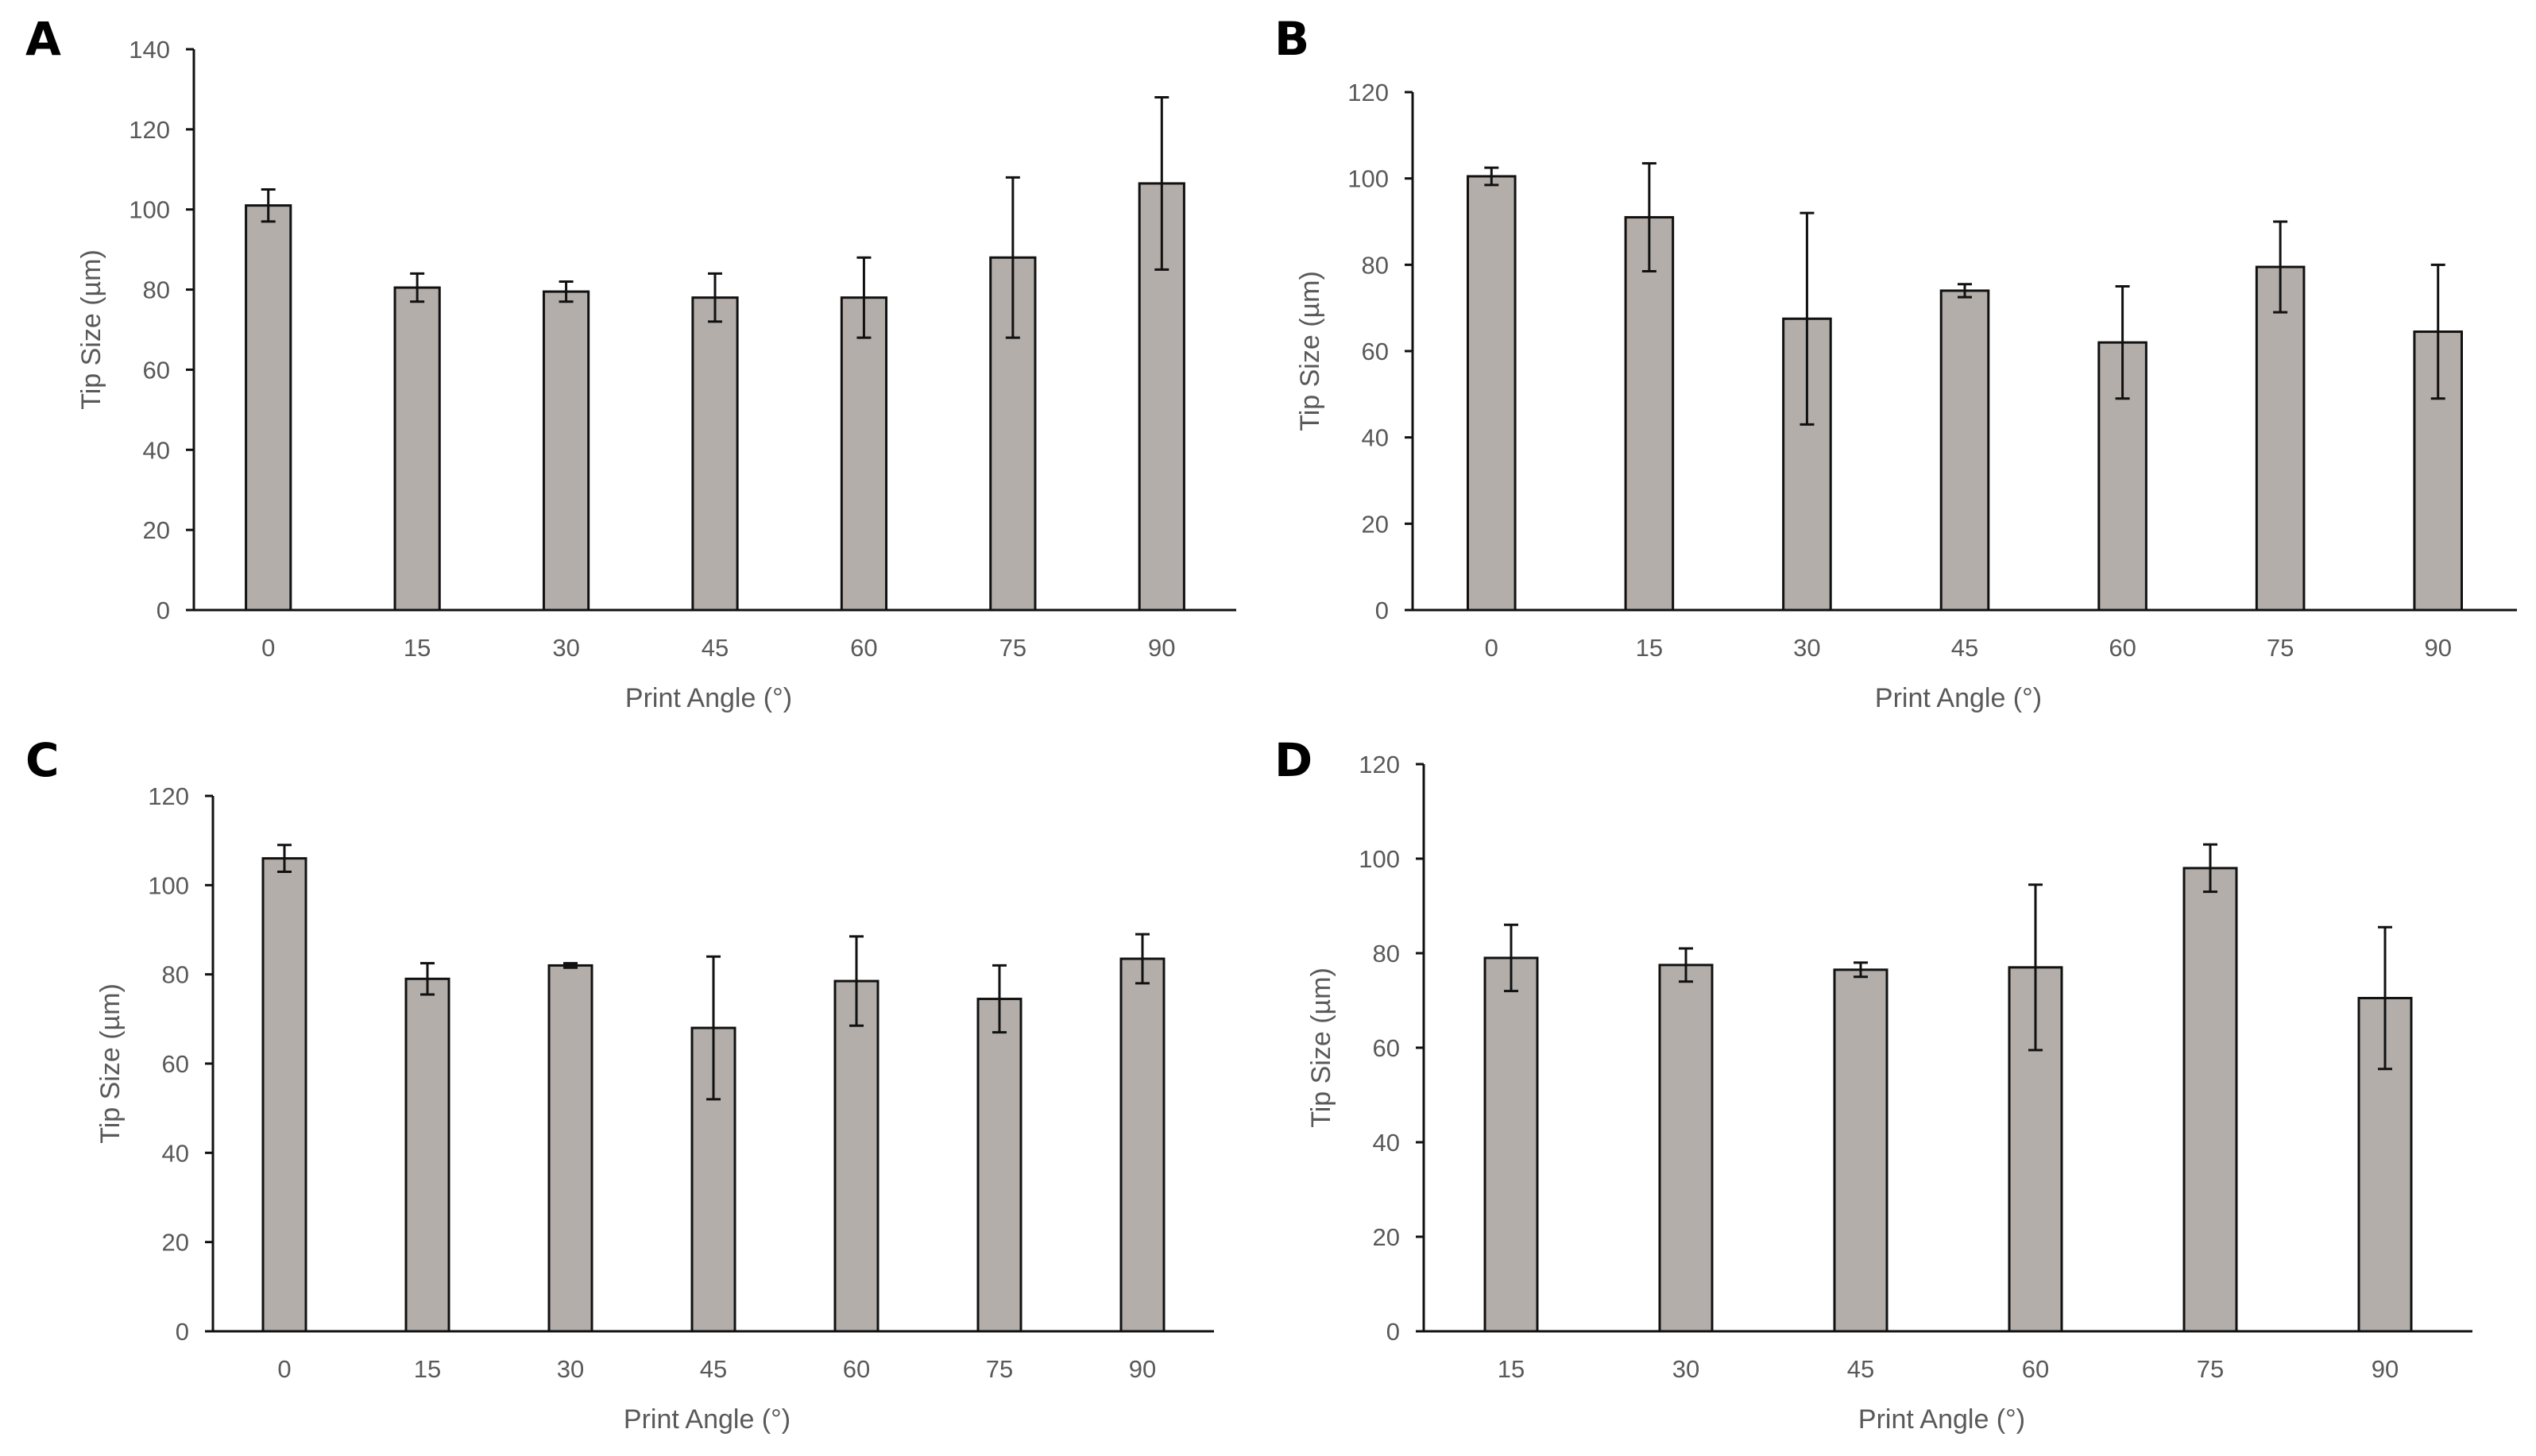  Describe the element at coordinates (43, 39) in the screenshot. I see `panel-label-a: A` at that location.